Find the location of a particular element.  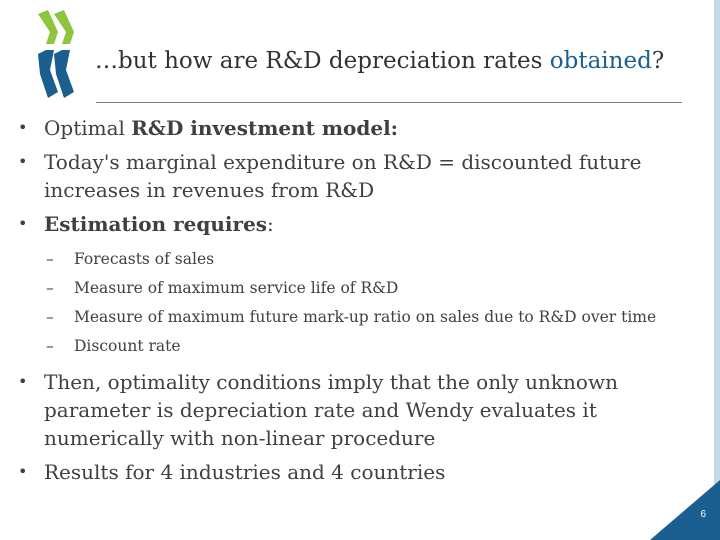

bullet-3-bold: Estimation requires is located at coordinates (156, 224).